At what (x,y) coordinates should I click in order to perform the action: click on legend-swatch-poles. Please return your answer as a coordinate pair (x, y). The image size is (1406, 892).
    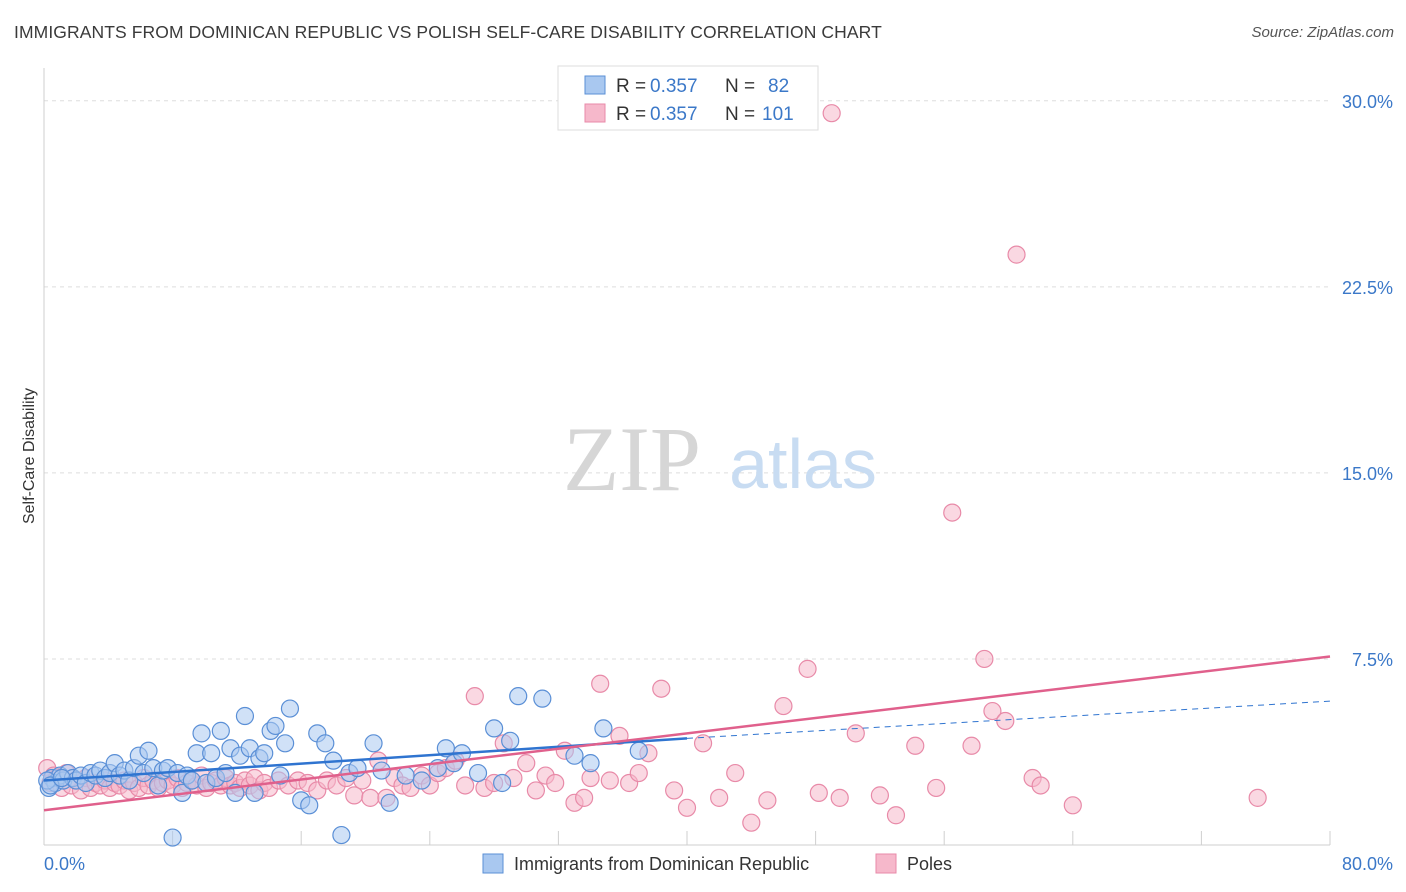
    Looking at the image, I should click on (886, 863).